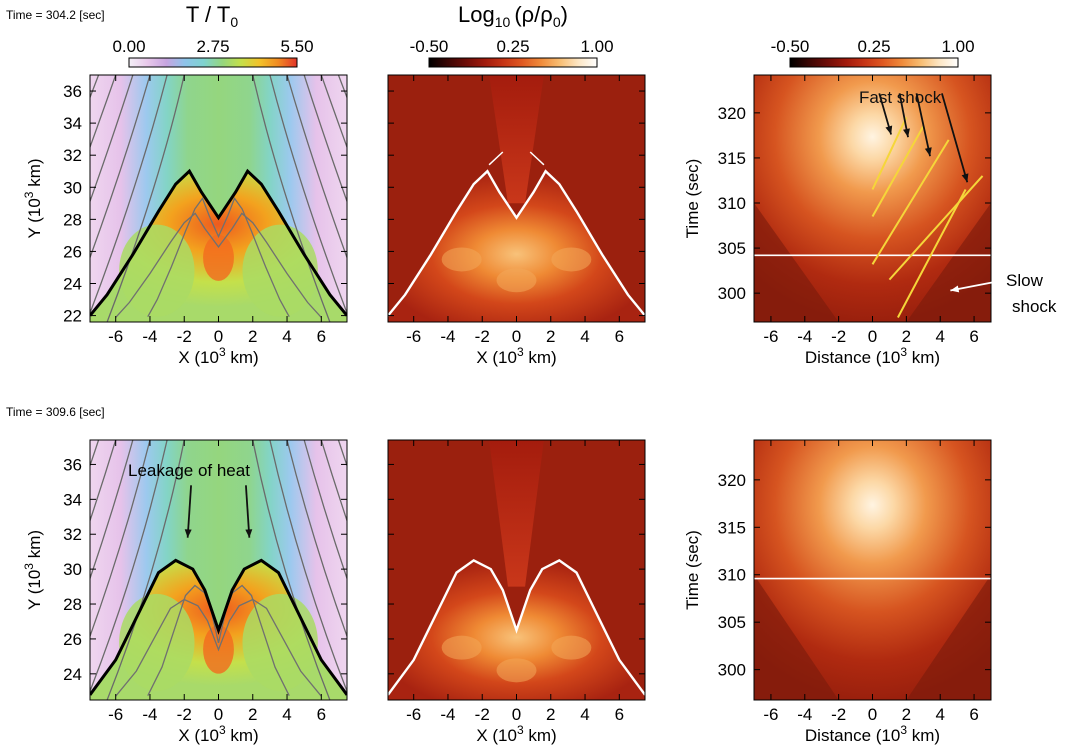  I want to click on y-axis-label: Y (103 km), so click(33, 570).